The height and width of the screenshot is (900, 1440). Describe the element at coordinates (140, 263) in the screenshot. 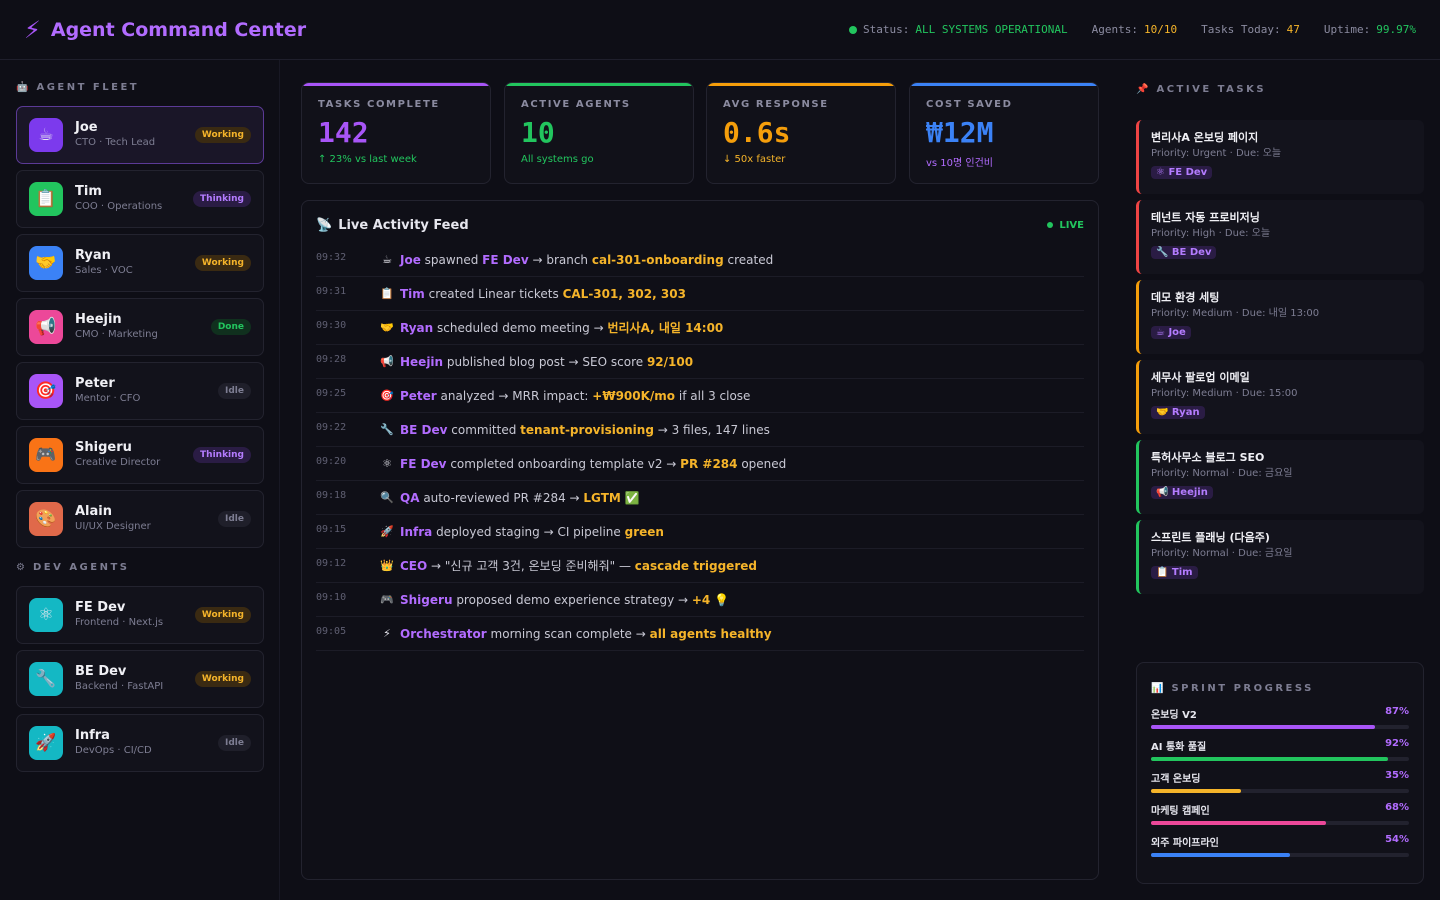

I see `agent-card: 🤝 Ryan Sales · VOC Working` at that location.